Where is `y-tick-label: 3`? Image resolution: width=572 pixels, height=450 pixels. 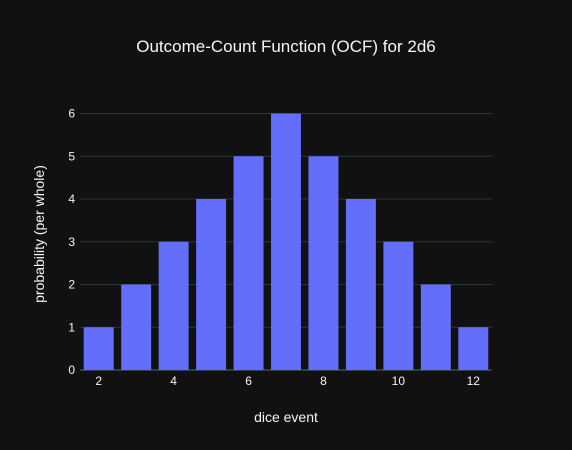
y-tick-label: 3 is located at coordinates (71, 242).